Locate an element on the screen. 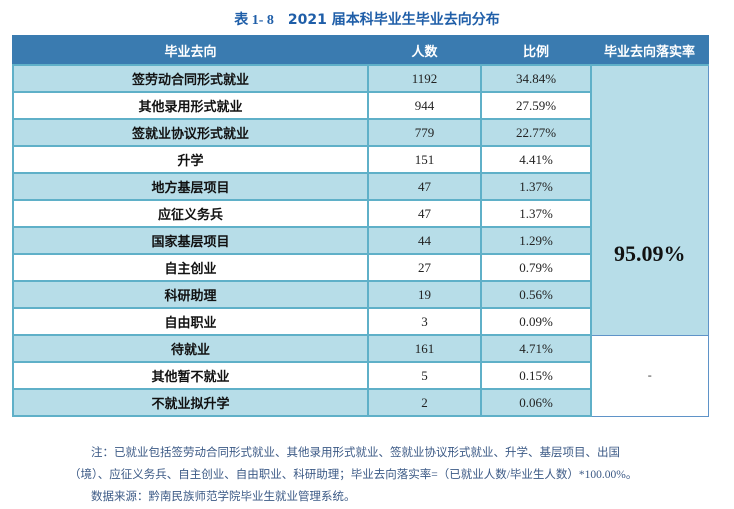 The height and width of the screenshot is (509, 734). table-row: 自由职业 3 0.09% is located at coordinates (360, 321).